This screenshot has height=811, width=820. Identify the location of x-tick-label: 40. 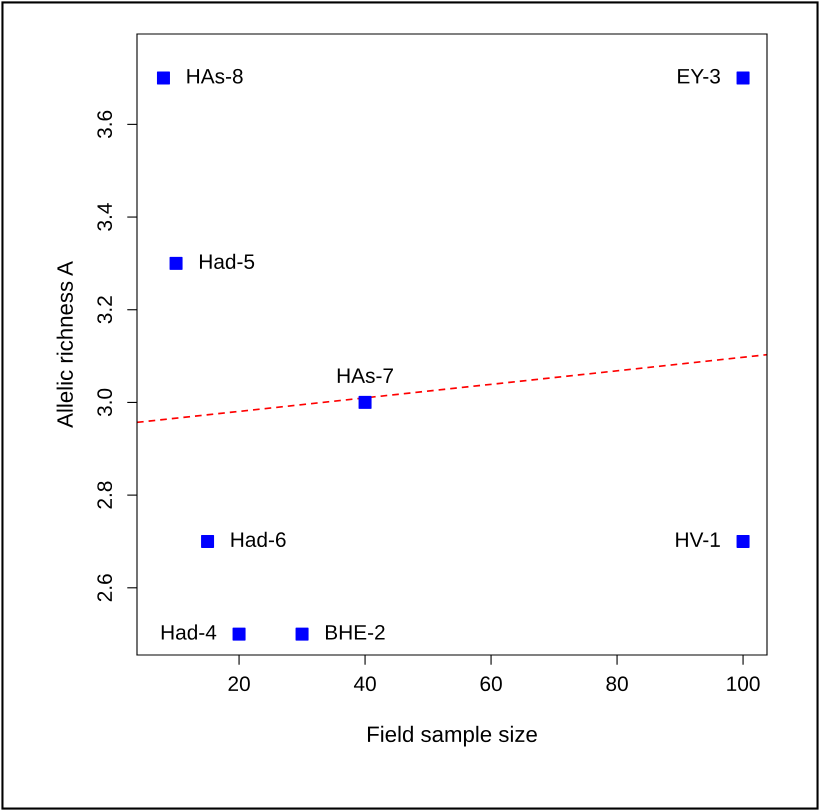
(365, 684).